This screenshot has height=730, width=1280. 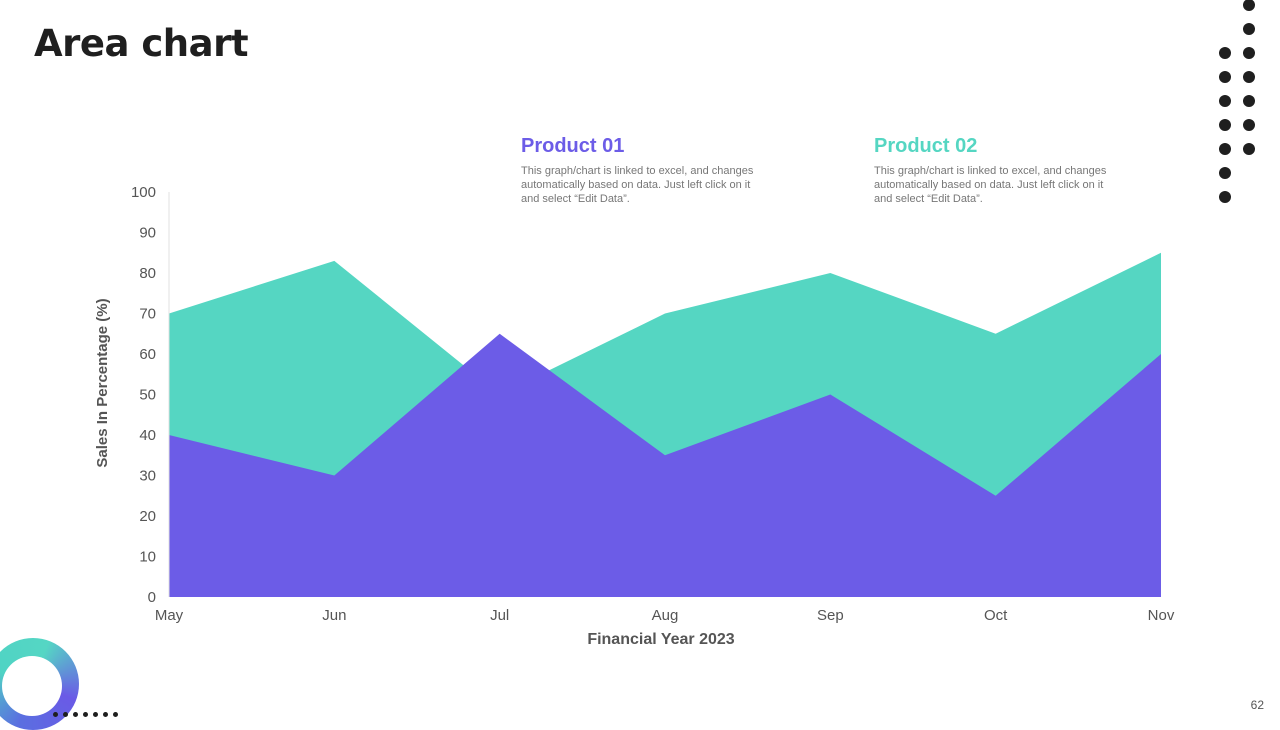 I want to click on y-tick-label: 40, so click(x=147, y=435).